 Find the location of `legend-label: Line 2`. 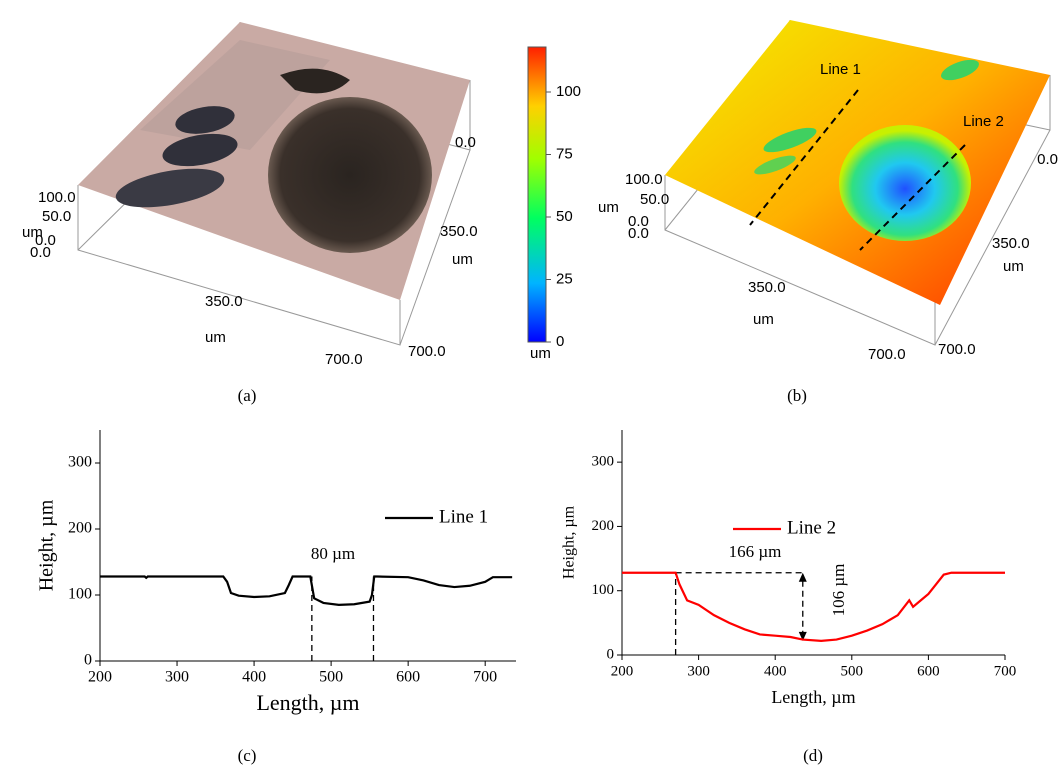

legend-label: Line 2 is located at coordinates (811, 527).